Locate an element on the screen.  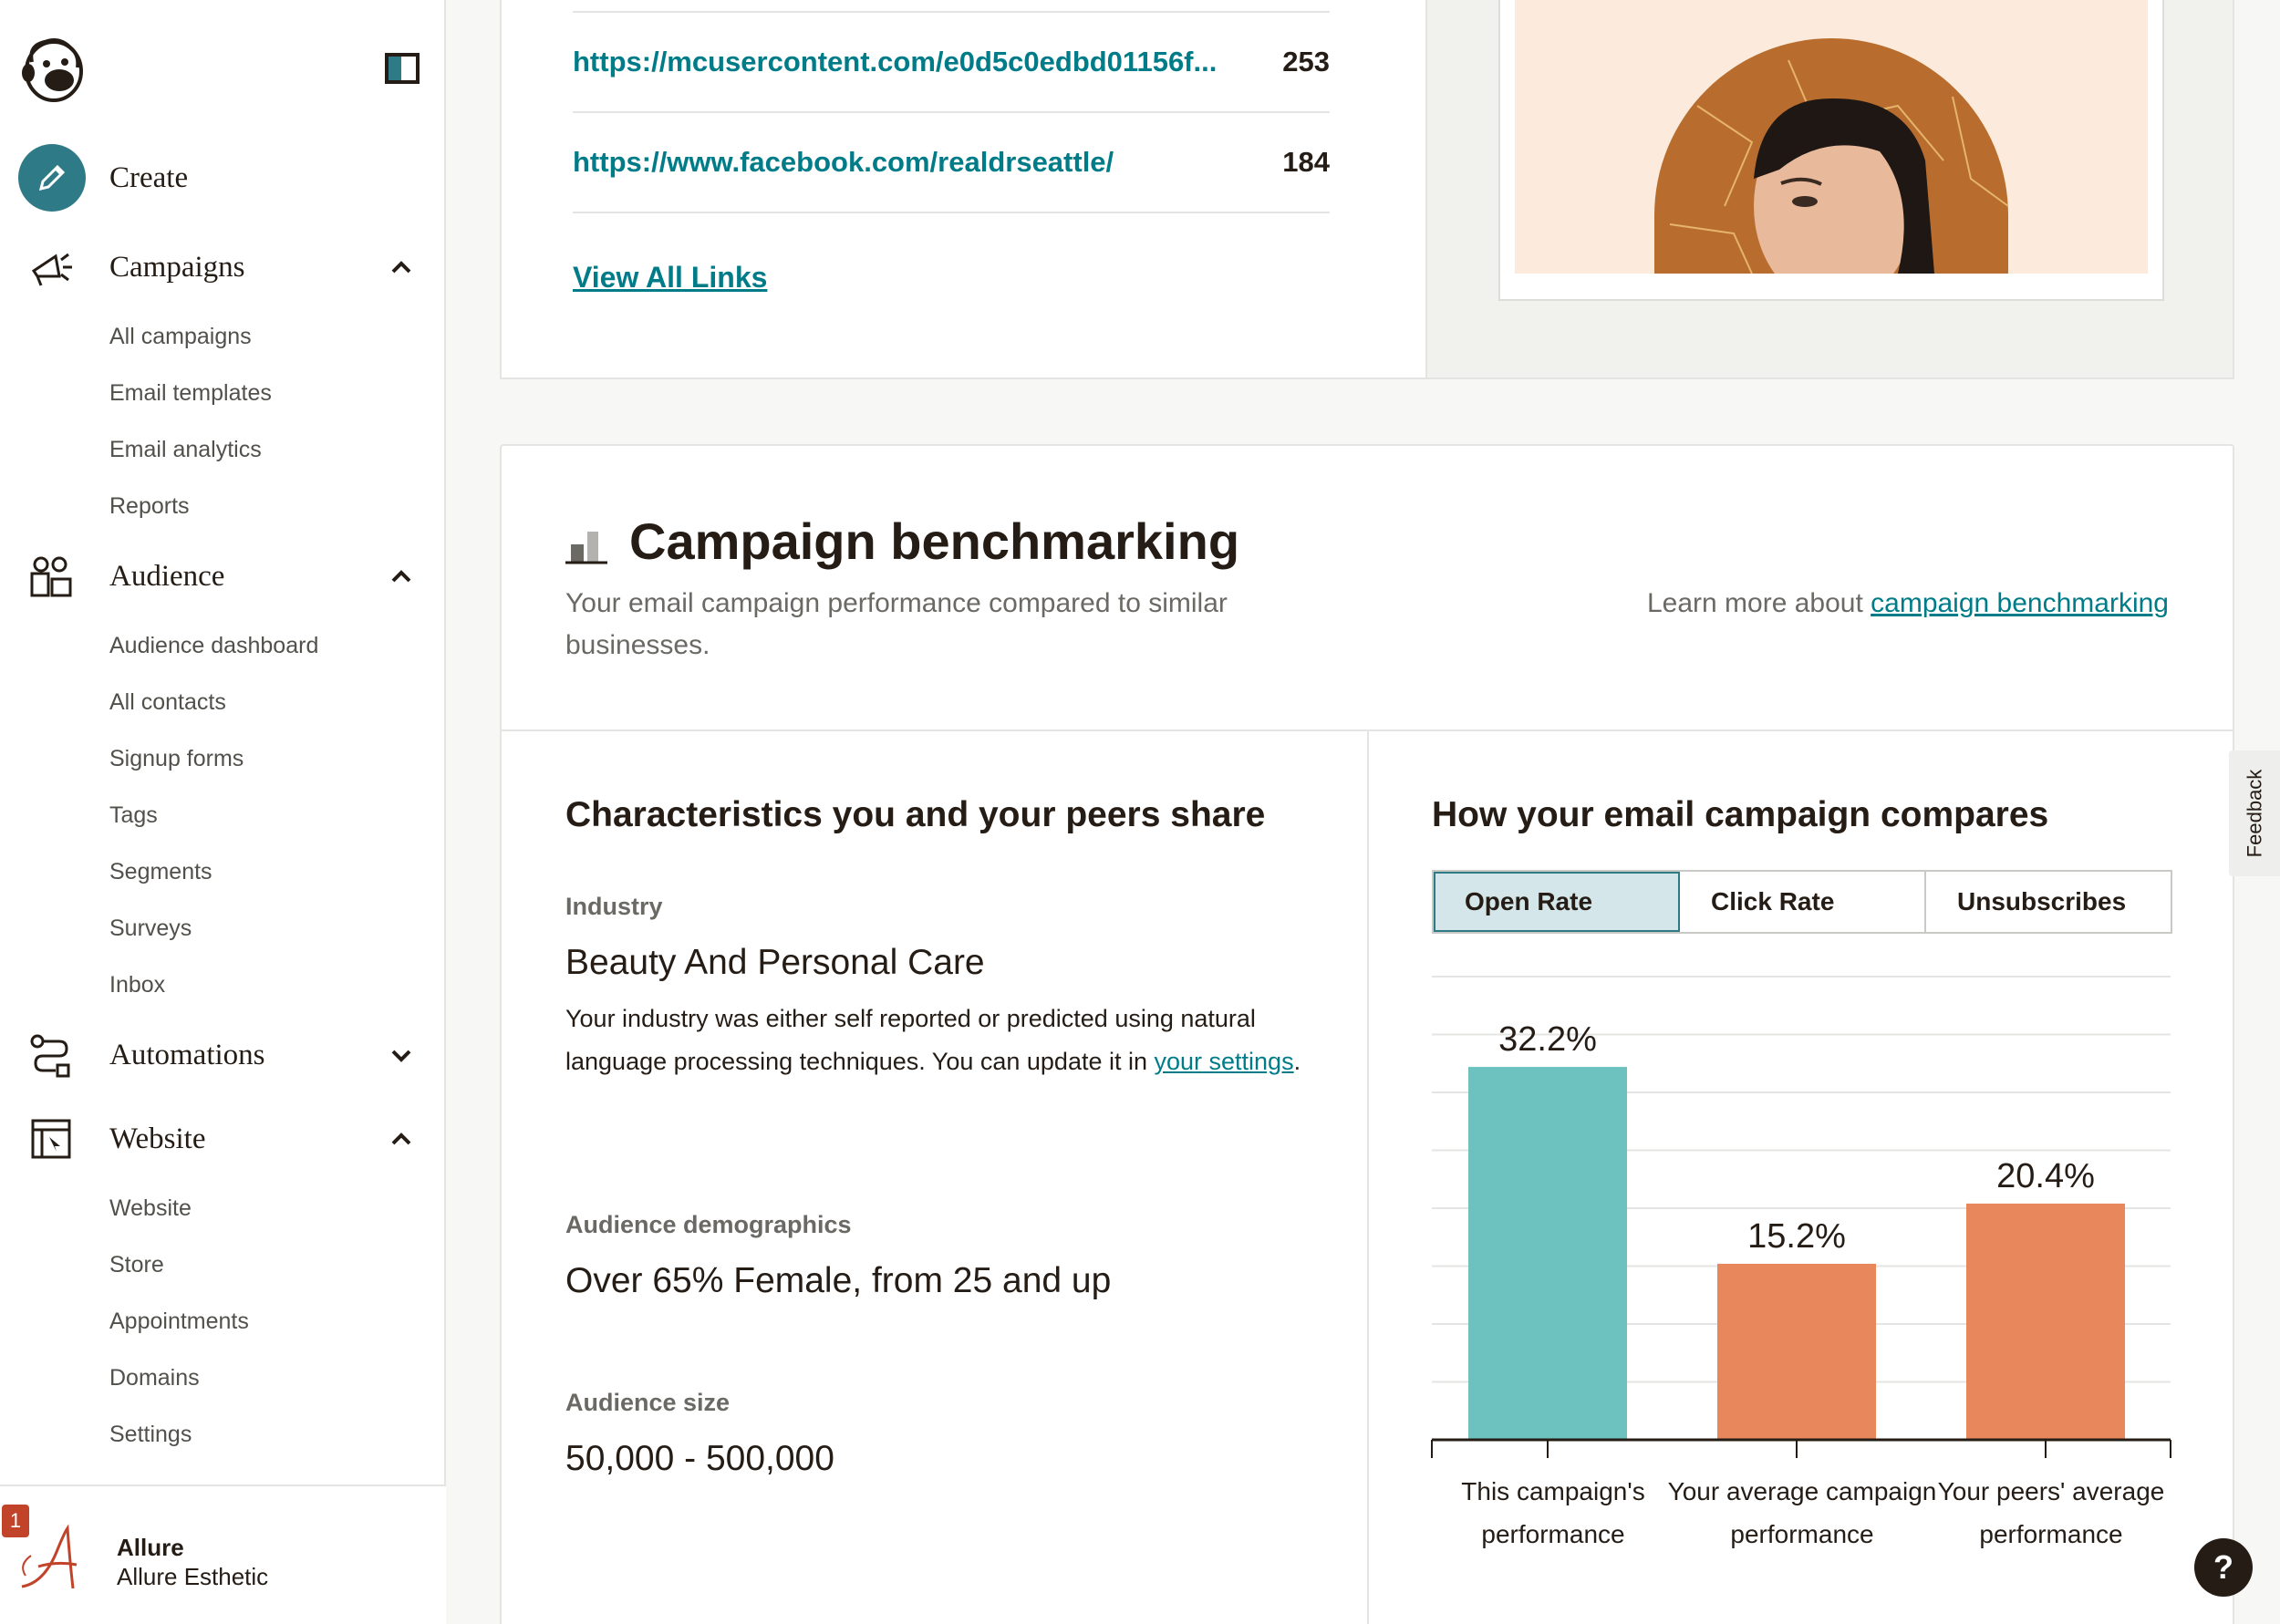
nav-email-analytics: Email analytics is located at coordinates (186, 450).